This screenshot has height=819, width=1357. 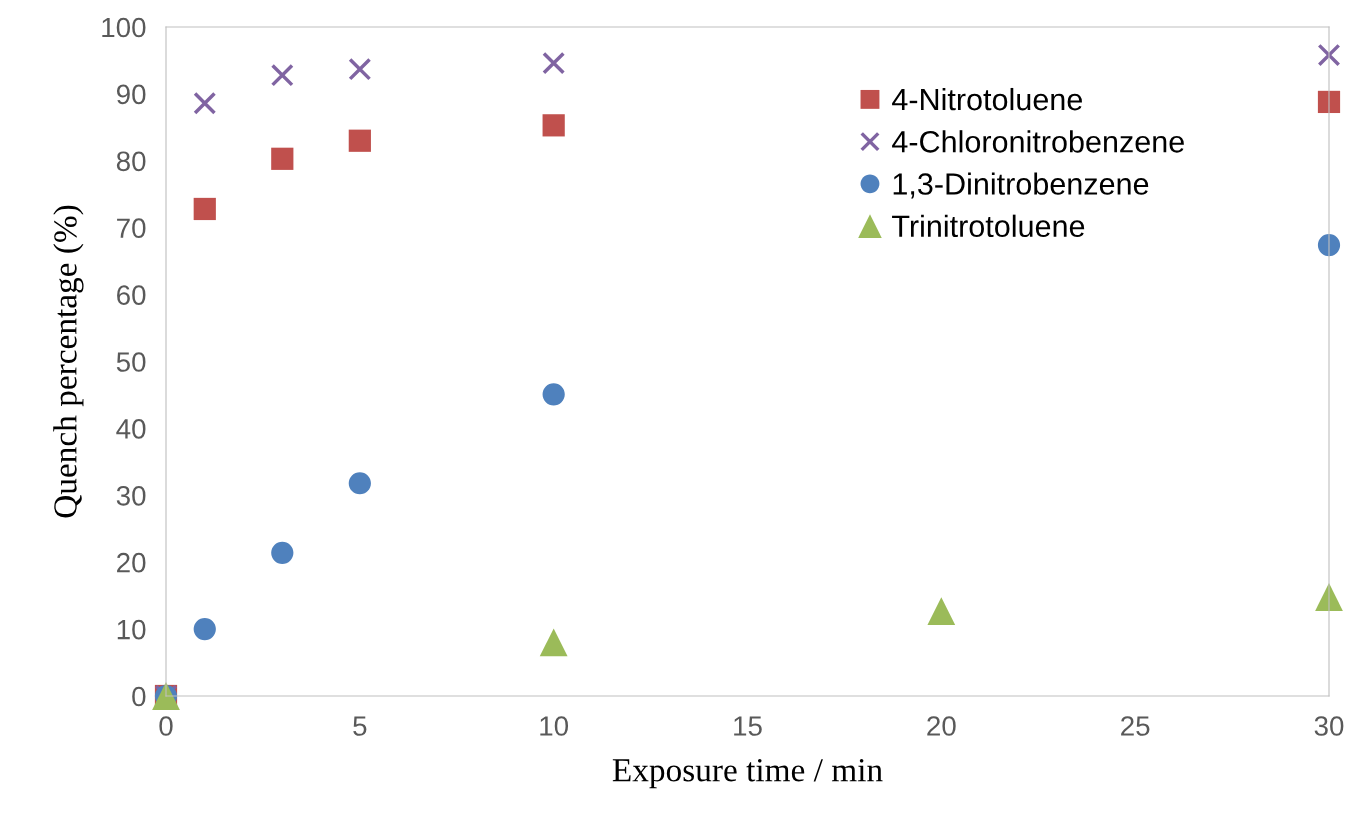 I want to click on legend-label: 4-Nitrotoluene, so click(x=987, y=99).